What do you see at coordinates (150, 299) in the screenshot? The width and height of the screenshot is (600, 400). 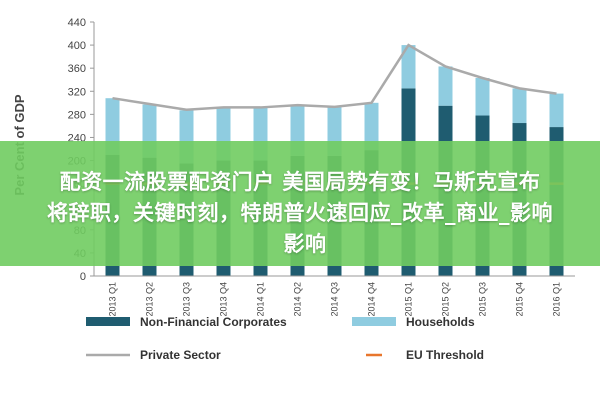 I see `x-tick-label: 2013 Q2` at bounding box center [150, 299].